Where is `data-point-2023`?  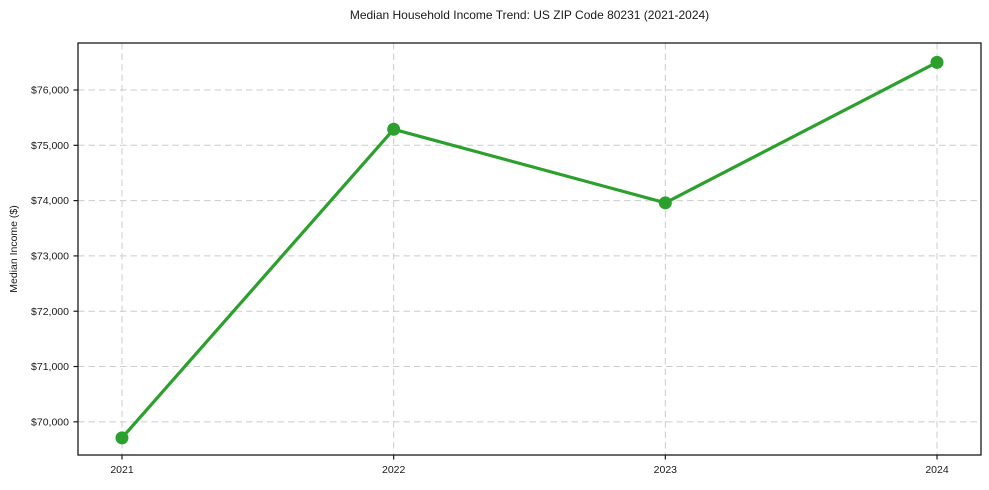 data-point-2023 is located at coordinates (665, 203).